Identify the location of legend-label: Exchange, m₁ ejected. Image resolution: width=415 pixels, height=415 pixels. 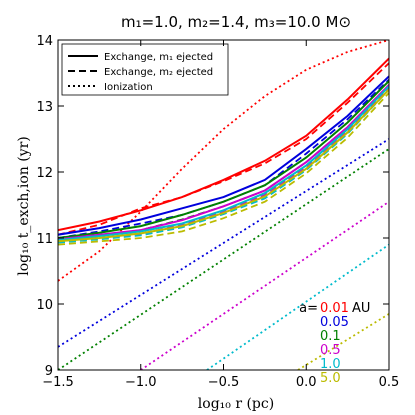
(158, 57).